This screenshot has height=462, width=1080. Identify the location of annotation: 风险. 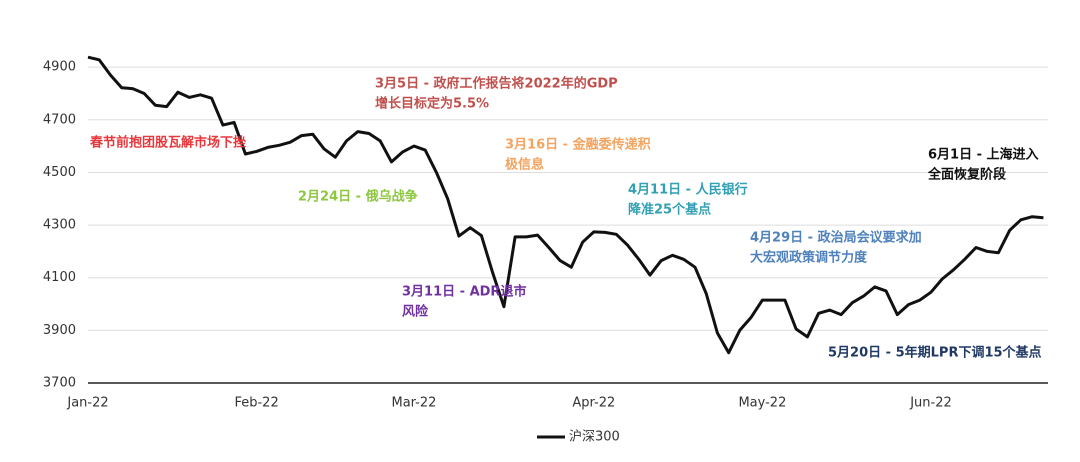
(415, 312).